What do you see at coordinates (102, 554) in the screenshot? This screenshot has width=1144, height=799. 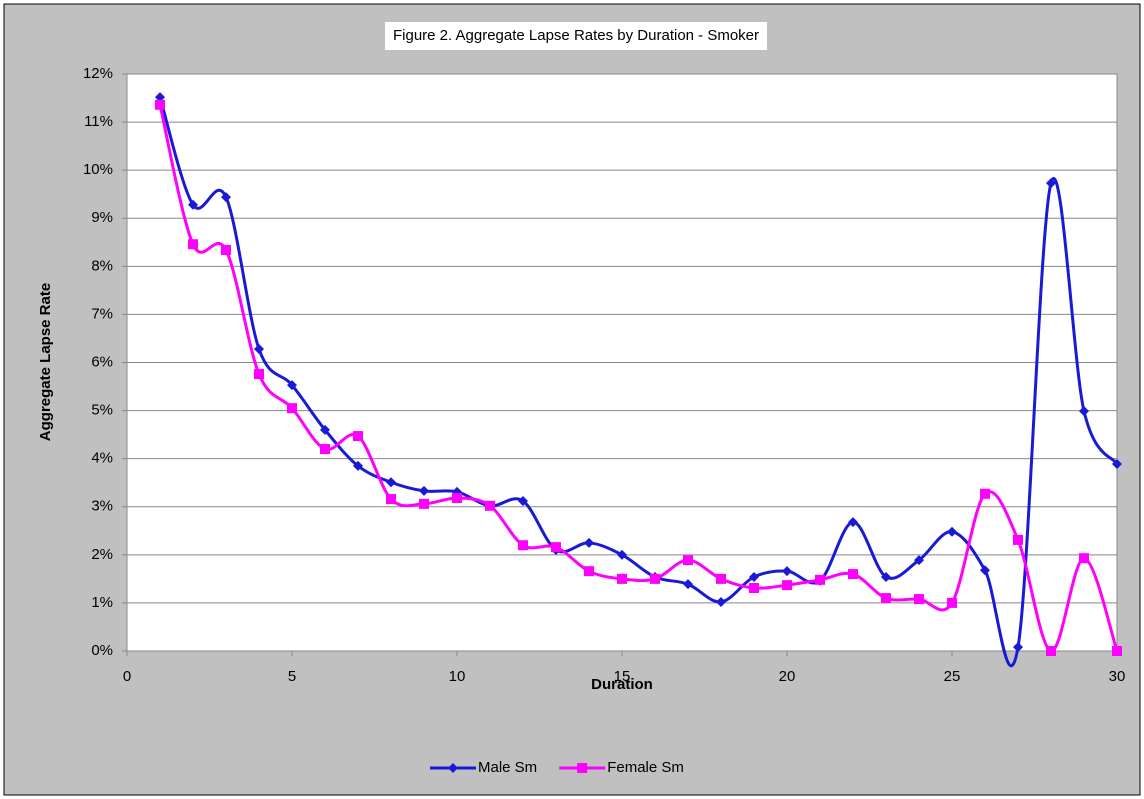 I see `y-tick-label: 2%` at bounding box center [102, 554].